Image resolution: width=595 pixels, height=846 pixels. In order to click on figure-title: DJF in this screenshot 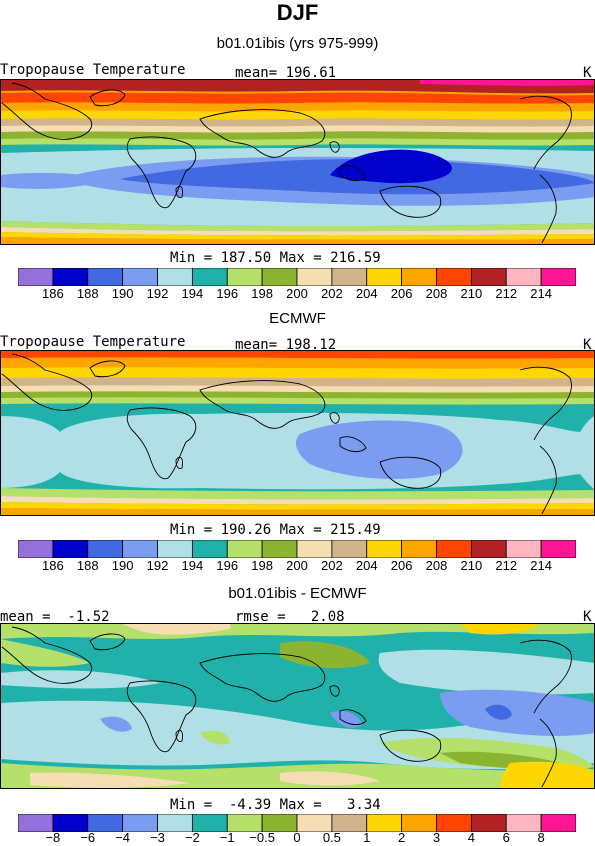, I will do `click(297, 12)`.